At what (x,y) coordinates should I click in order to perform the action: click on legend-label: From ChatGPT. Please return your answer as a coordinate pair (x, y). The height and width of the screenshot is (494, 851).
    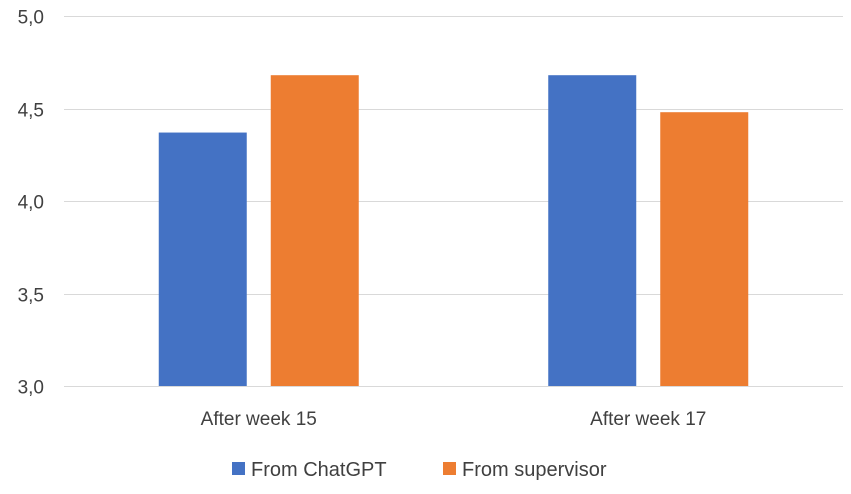
    Looking at the image, I should click on (319, 470).